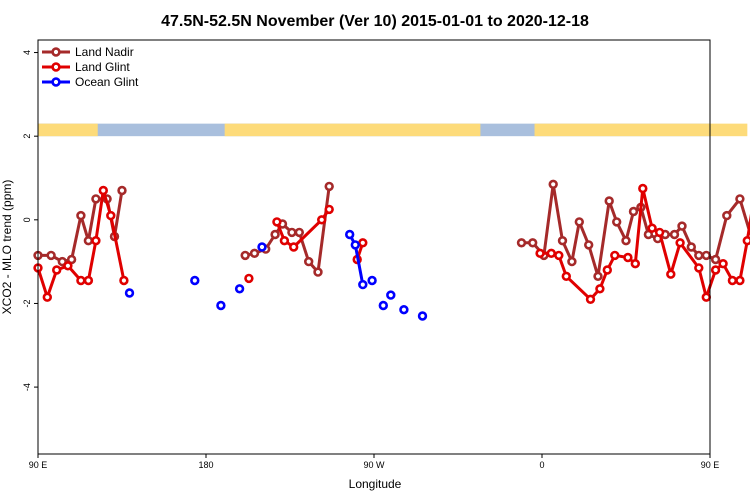 This screenshot has height=500, width=750. I want to click on legend-label-land-nadir: Land Nadir, so click(104, 52).